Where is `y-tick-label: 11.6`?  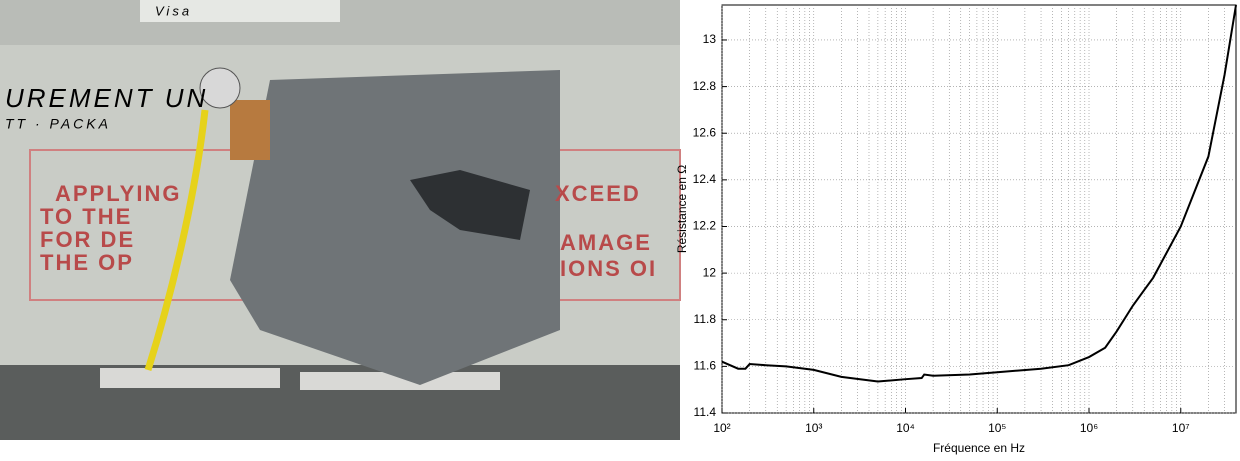 y-tick-label: 11.6 is located at coordinates (705, 366).